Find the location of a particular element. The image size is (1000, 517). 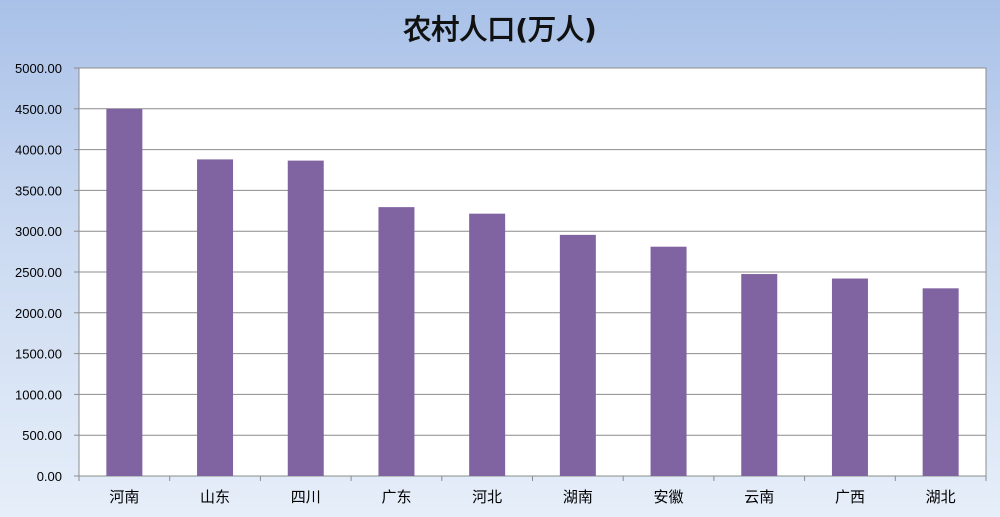

chart-title: 农村人口(万人) is located at coordinates (500, 29).